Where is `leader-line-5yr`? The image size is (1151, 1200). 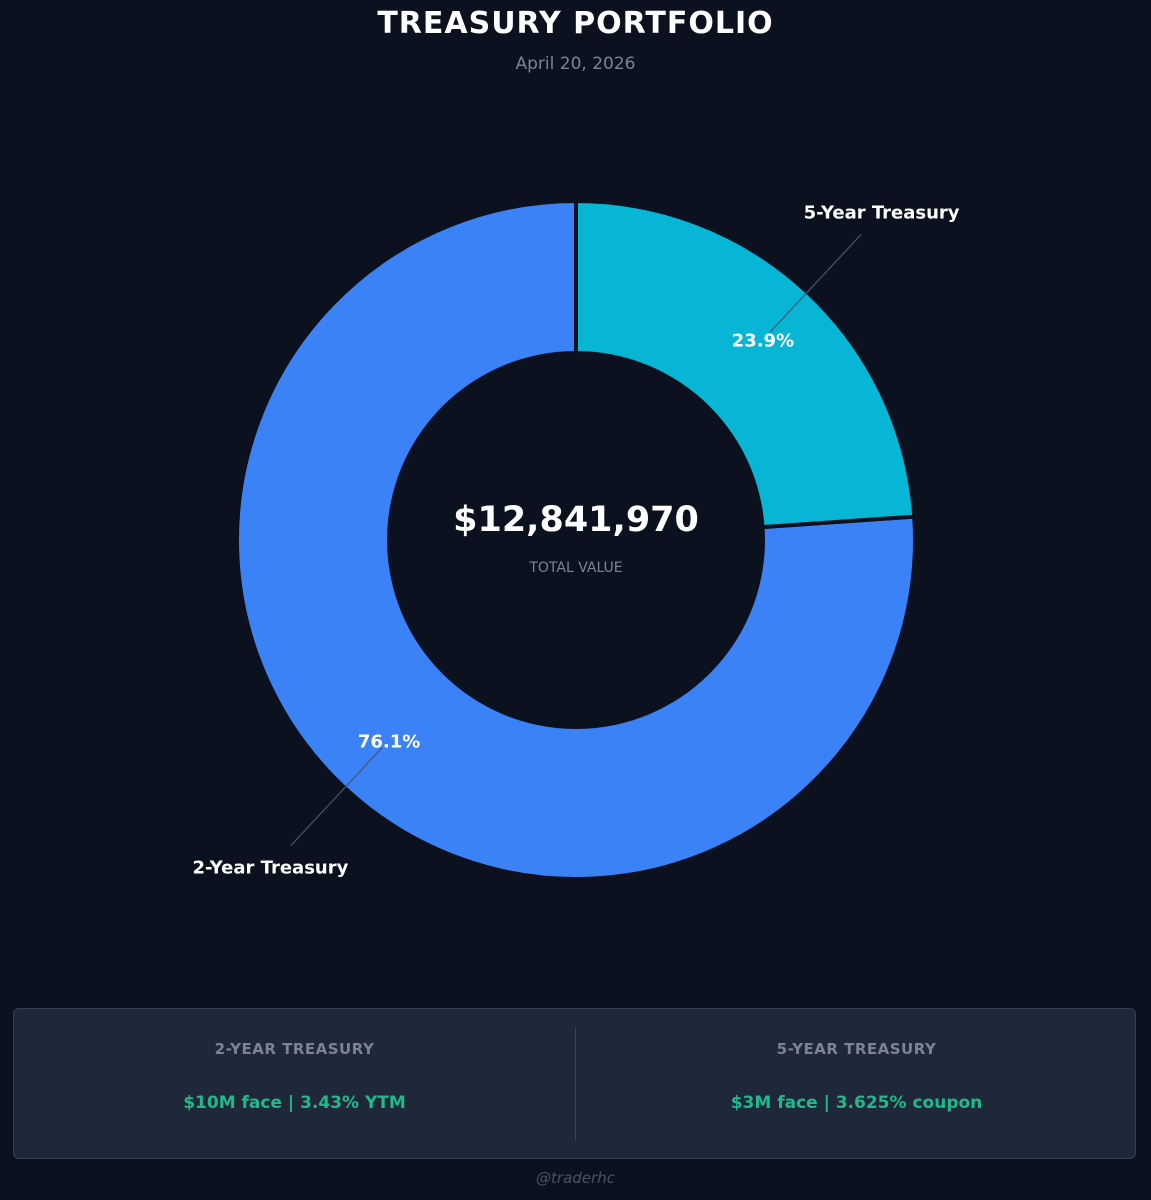 leader-line-5yr is located at coordinates (815, 283).